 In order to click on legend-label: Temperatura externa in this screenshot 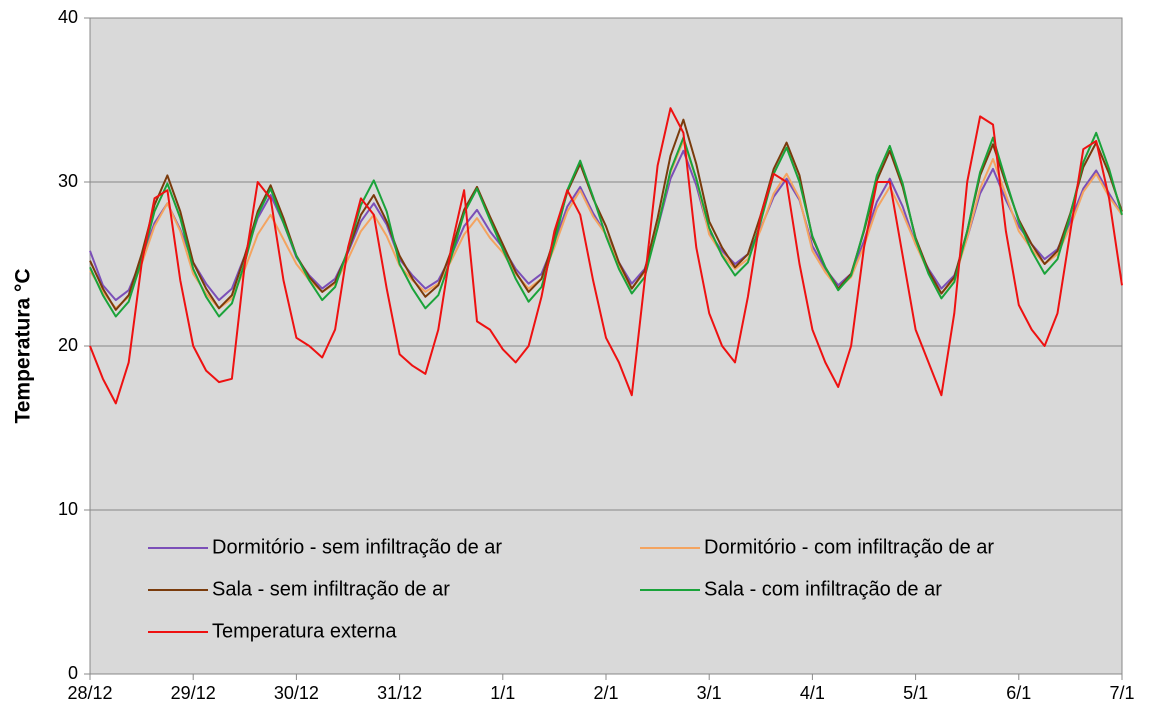, I will do `click(304, 631)`.